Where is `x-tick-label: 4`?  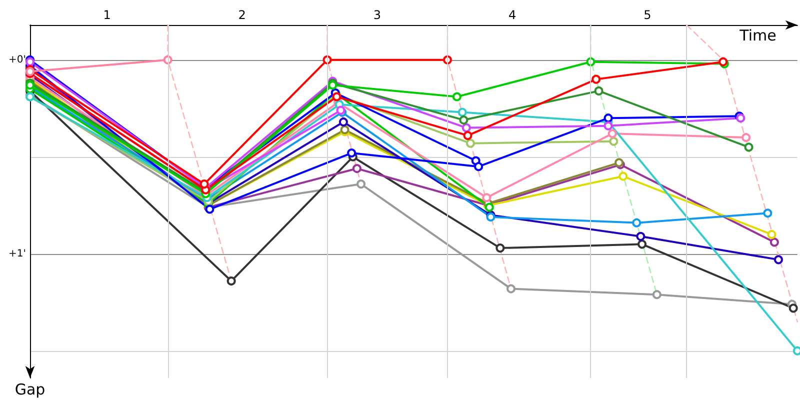
x-tick-label: 4 is located at coordinates (512, 15).